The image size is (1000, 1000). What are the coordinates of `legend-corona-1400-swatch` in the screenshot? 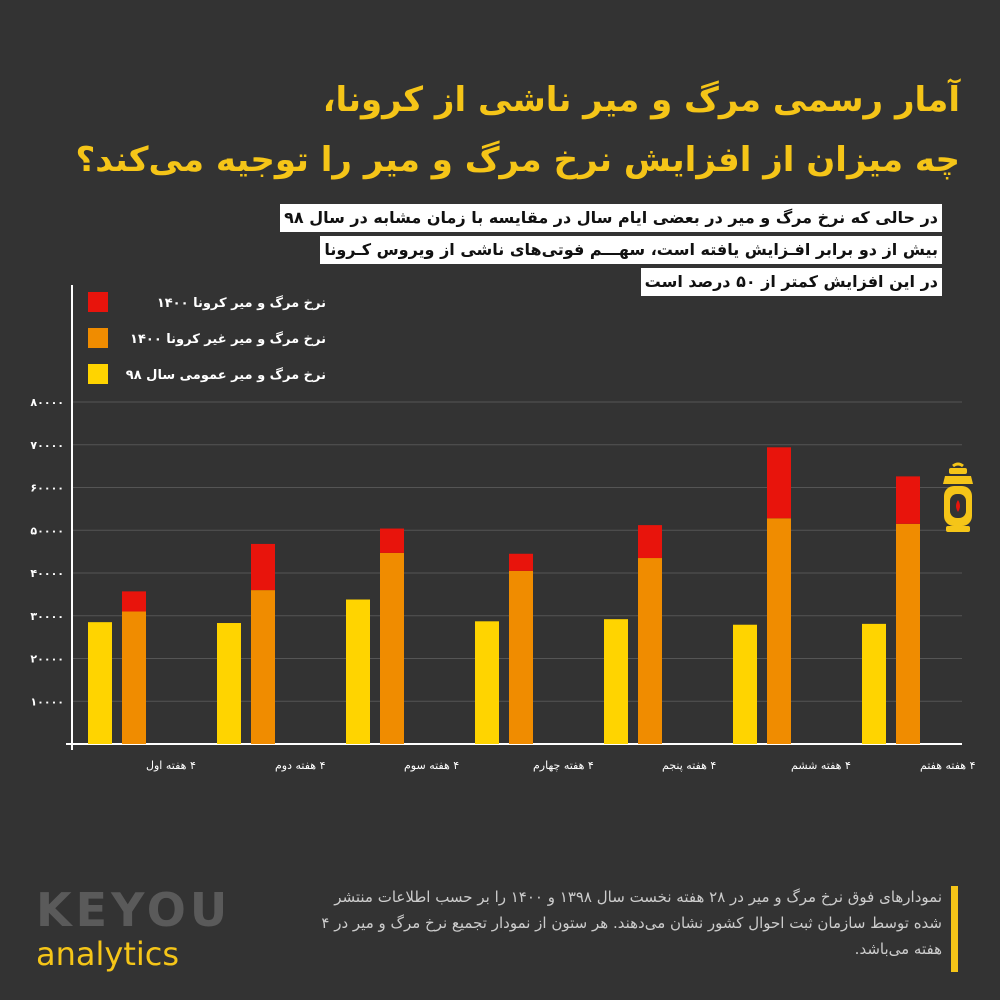 It's located at (98, 302).